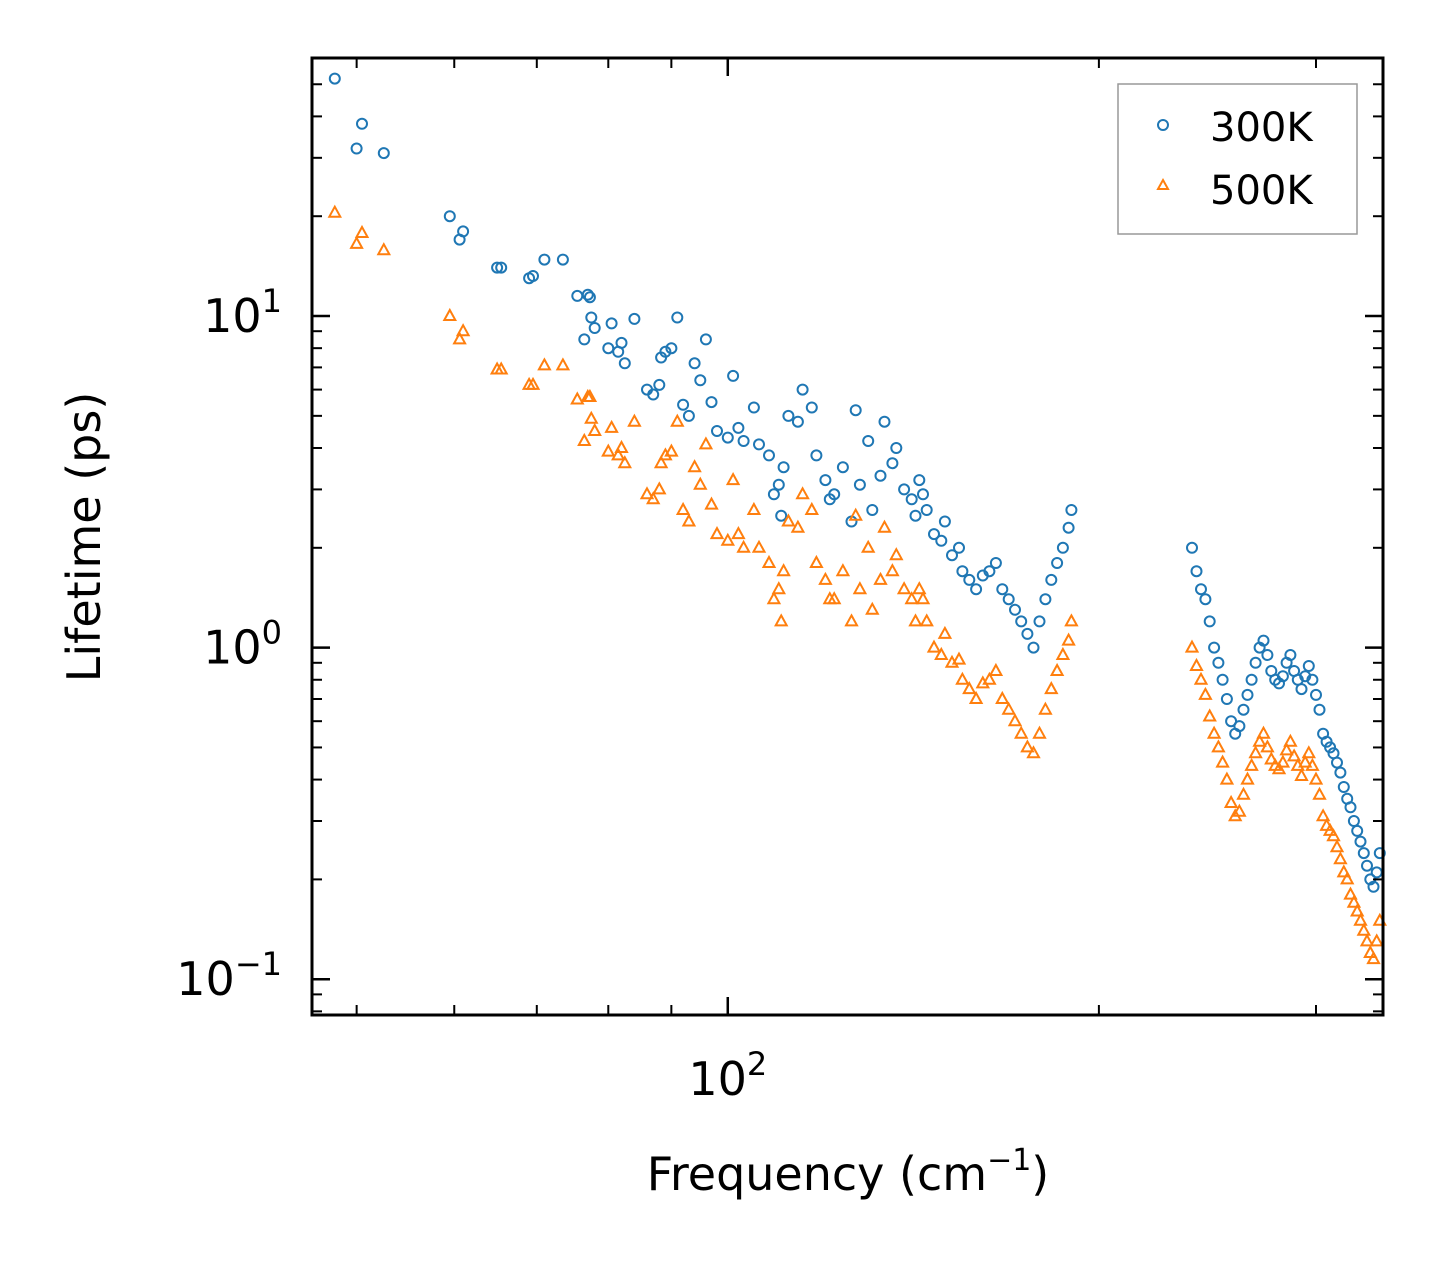 This screenshot has height=1265, width=1442. I want to click on legend: 300K 500K, so click(1237, 159).